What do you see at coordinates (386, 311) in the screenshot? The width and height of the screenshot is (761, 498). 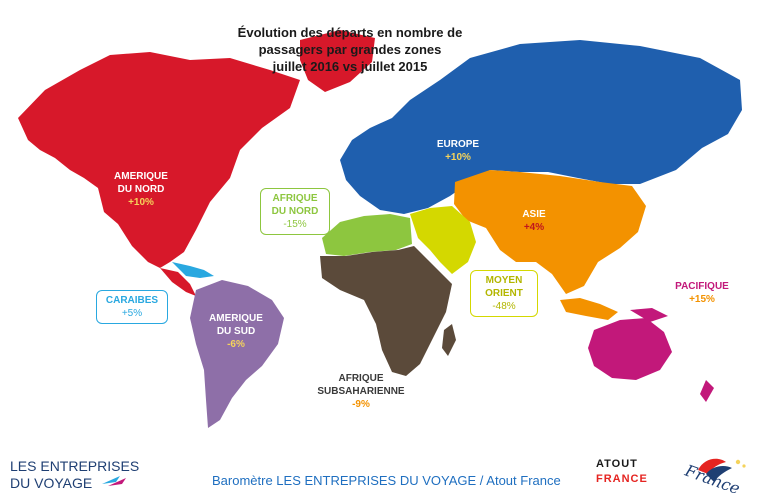 I see `region-subsaharan-africa` at bounding box center [386, 311].